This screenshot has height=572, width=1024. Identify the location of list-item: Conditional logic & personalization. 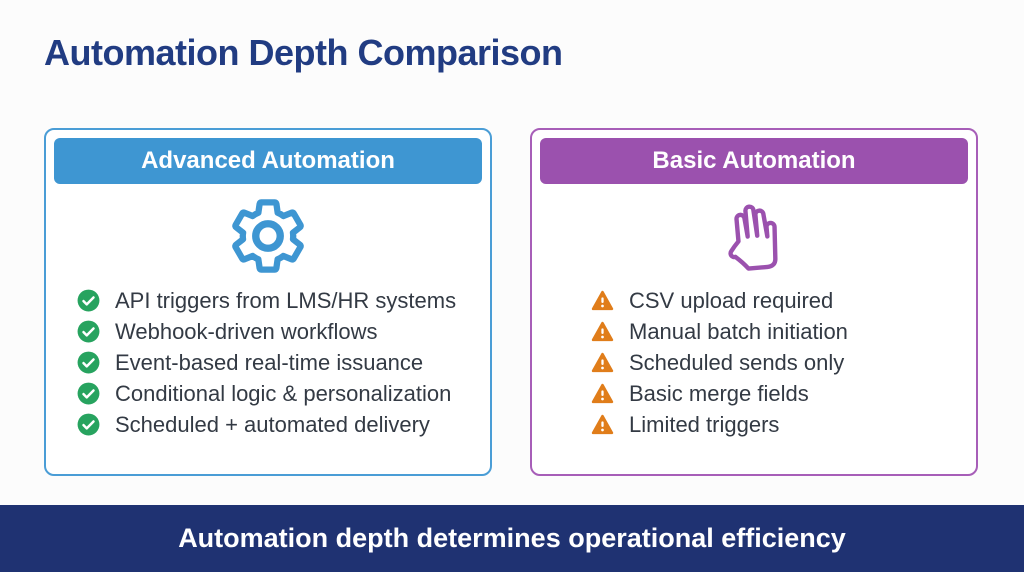
(279, 393).